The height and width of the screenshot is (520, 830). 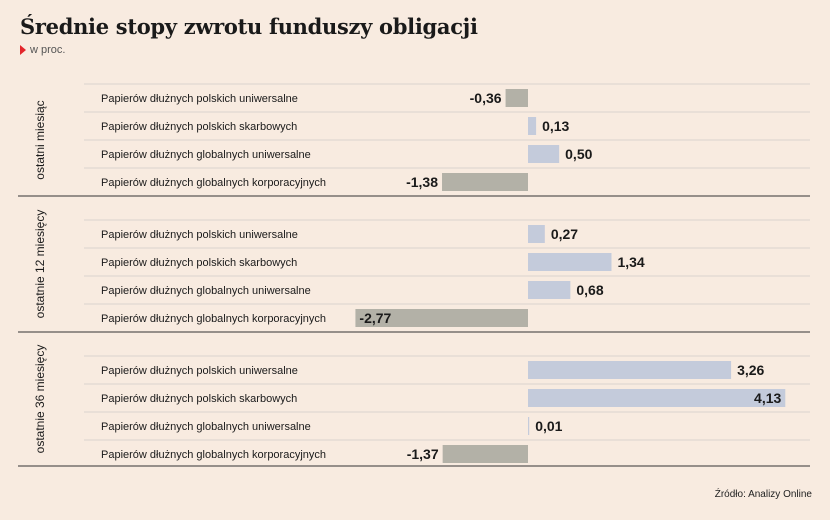 I want to click on source-note: Źródło: Analizy Online, so click(x=763, y=494).